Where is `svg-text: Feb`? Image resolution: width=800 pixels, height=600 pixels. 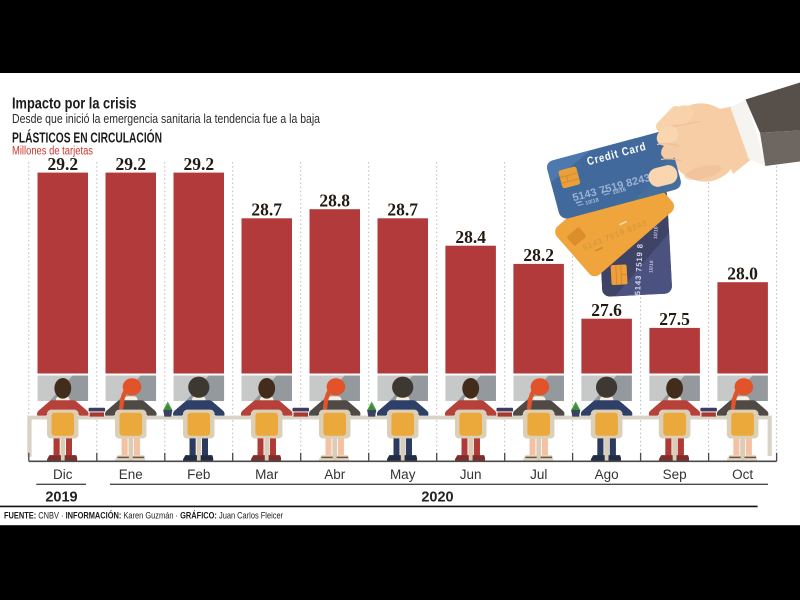
svg-text: Feb is located at coordinates (198, 474).